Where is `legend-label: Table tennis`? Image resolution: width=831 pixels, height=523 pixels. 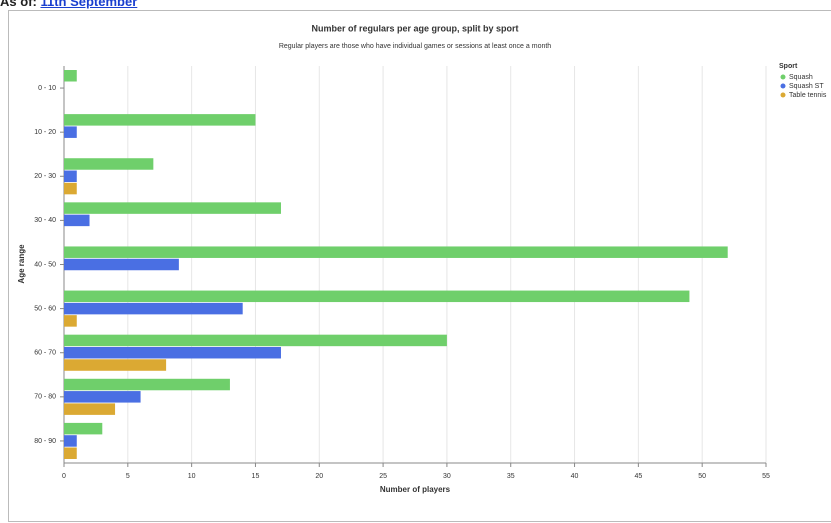
legend-label: Table tennis is located at coordinates (808, 95).